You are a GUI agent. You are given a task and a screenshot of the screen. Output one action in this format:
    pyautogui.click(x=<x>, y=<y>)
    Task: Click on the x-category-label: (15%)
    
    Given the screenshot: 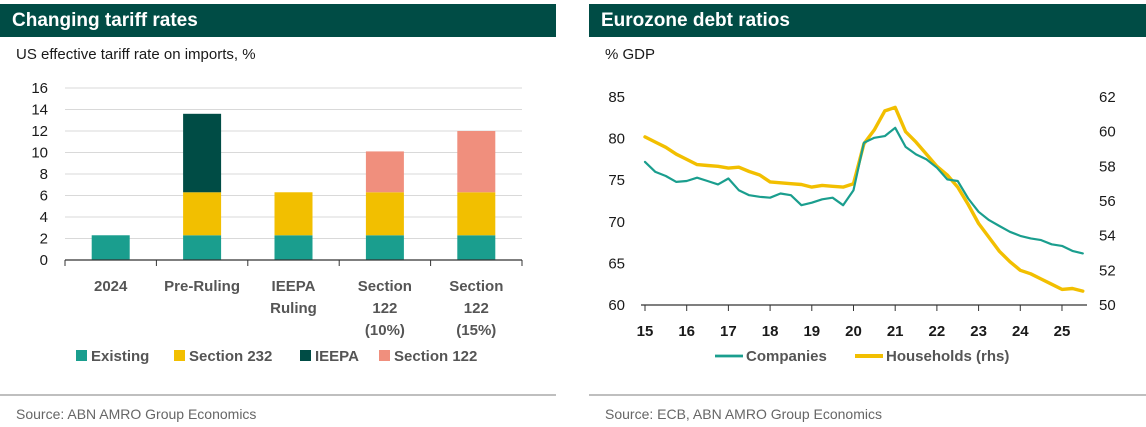 What is the action you would take?
    pyautogui.click(x=476, y=330)
    